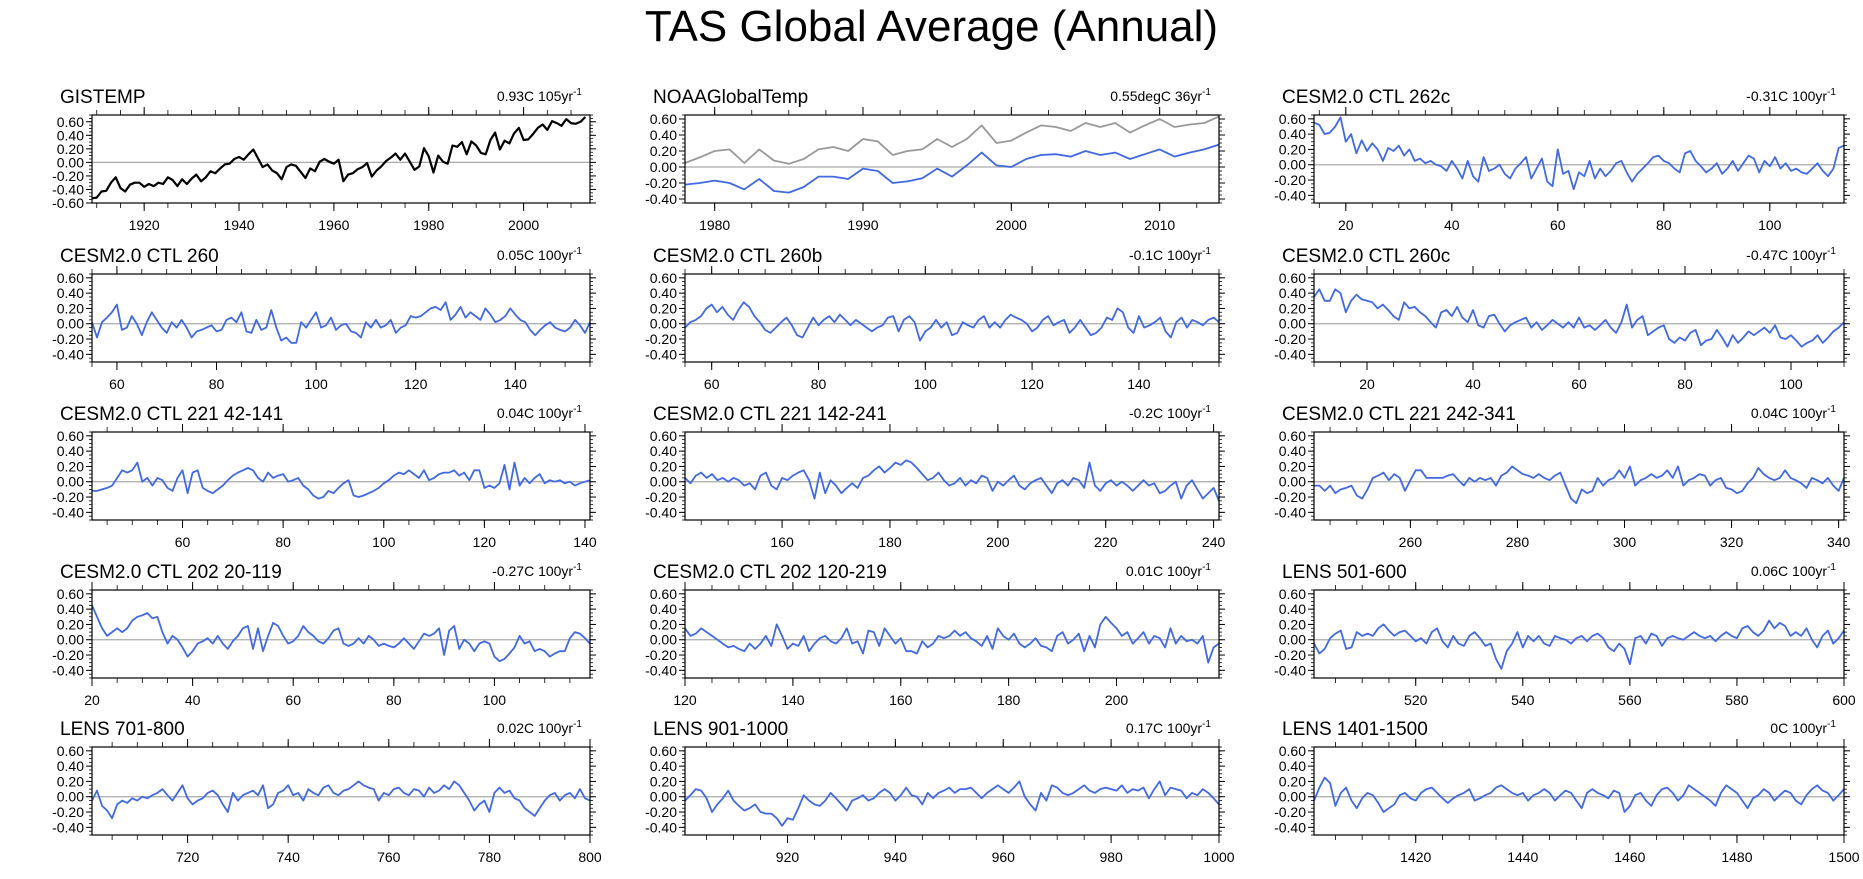 The image size is (1863, 879). What do you see at coordinates (171, 572) in the screenshot?
I see `chart-title: CESM2.0 CTL 202 20-119` at bounding box center [171, 572].